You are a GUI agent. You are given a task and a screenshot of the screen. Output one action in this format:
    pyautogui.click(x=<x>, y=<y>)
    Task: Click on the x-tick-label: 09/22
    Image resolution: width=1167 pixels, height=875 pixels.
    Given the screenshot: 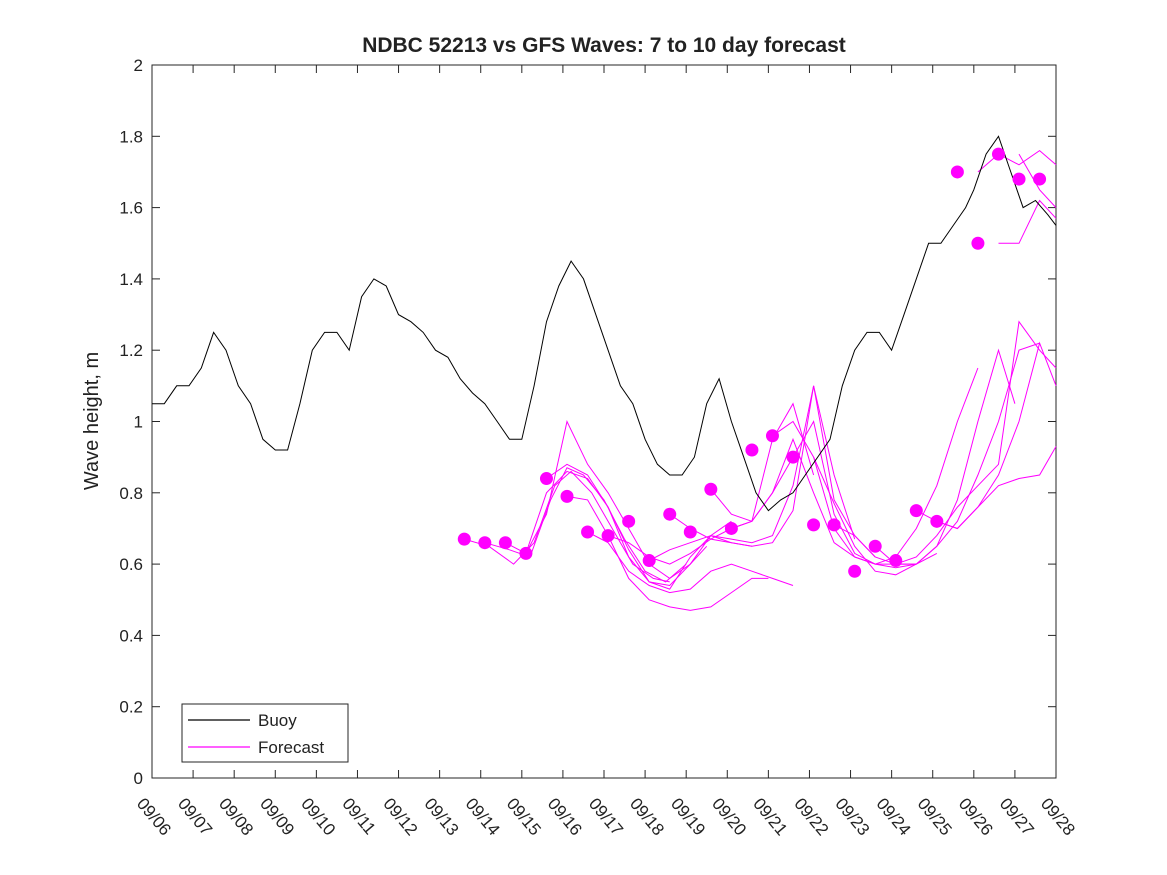 What is the action you would take?
    pyautogui.click(x=811, y=816)
    